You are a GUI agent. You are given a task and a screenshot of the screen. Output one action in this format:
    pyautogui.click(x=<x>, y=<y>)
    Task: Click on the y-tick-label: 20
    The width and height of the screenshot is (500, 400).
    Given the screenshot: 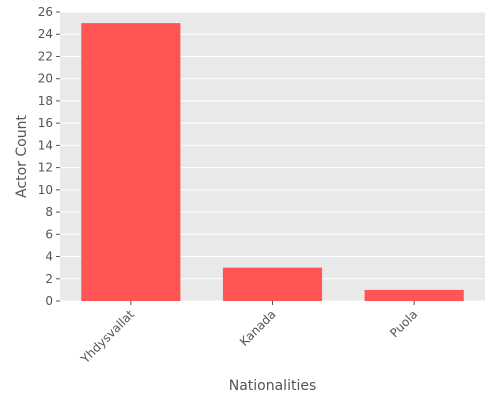 What is the action you would take?
    pyautogui.click(x=45, y=79)
    